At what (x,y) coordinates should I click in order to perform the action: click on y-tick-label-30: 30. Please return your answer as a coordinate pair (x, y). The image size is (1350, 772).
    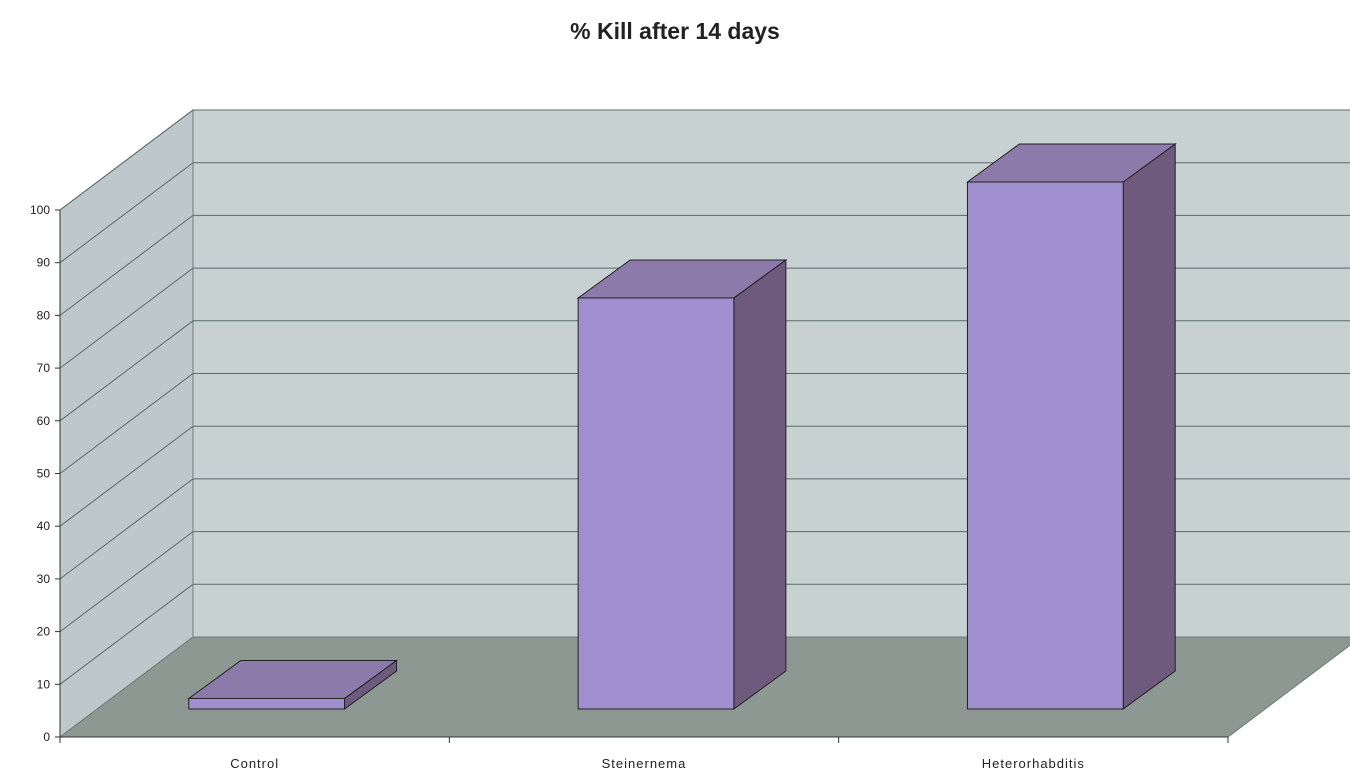
    Looking at the image, I should click on (44, 579).